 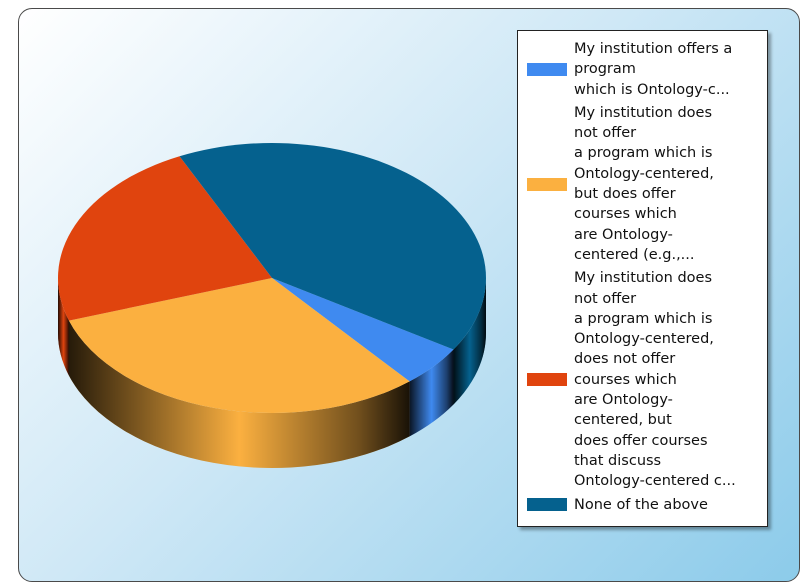 What do you see at coordinates (641, 504) in the screenshot?
I see `legend-label: None of the above` at bounding box center [641, 504].